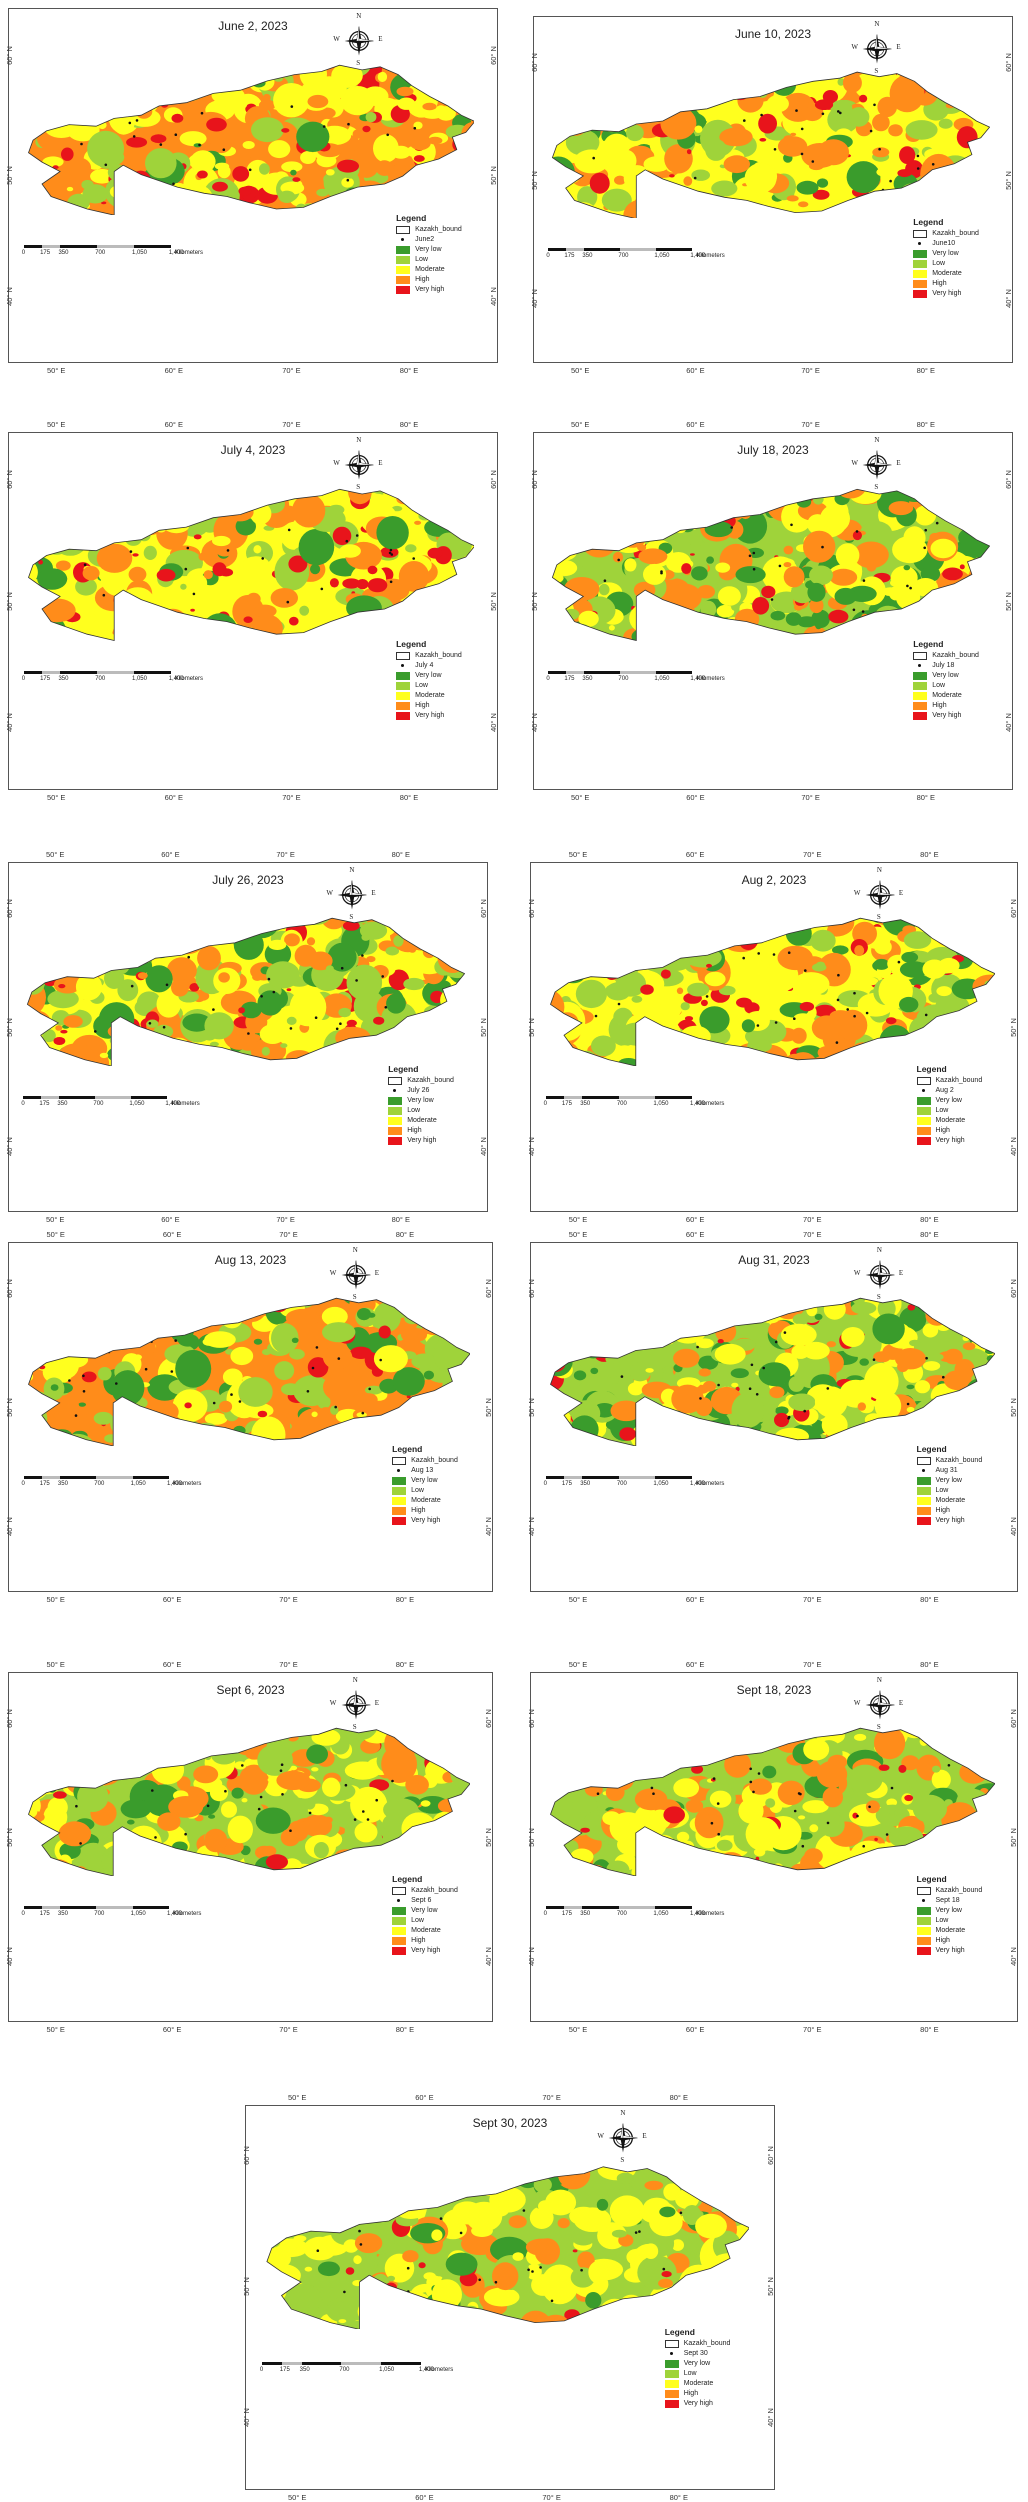 This screenshot has width=1028, height=2502. What do you see at coordinates (710, 1913) in the screenshot?
I see `scale-bar-unit: Kilometers` at bounding box center [710, 1913].